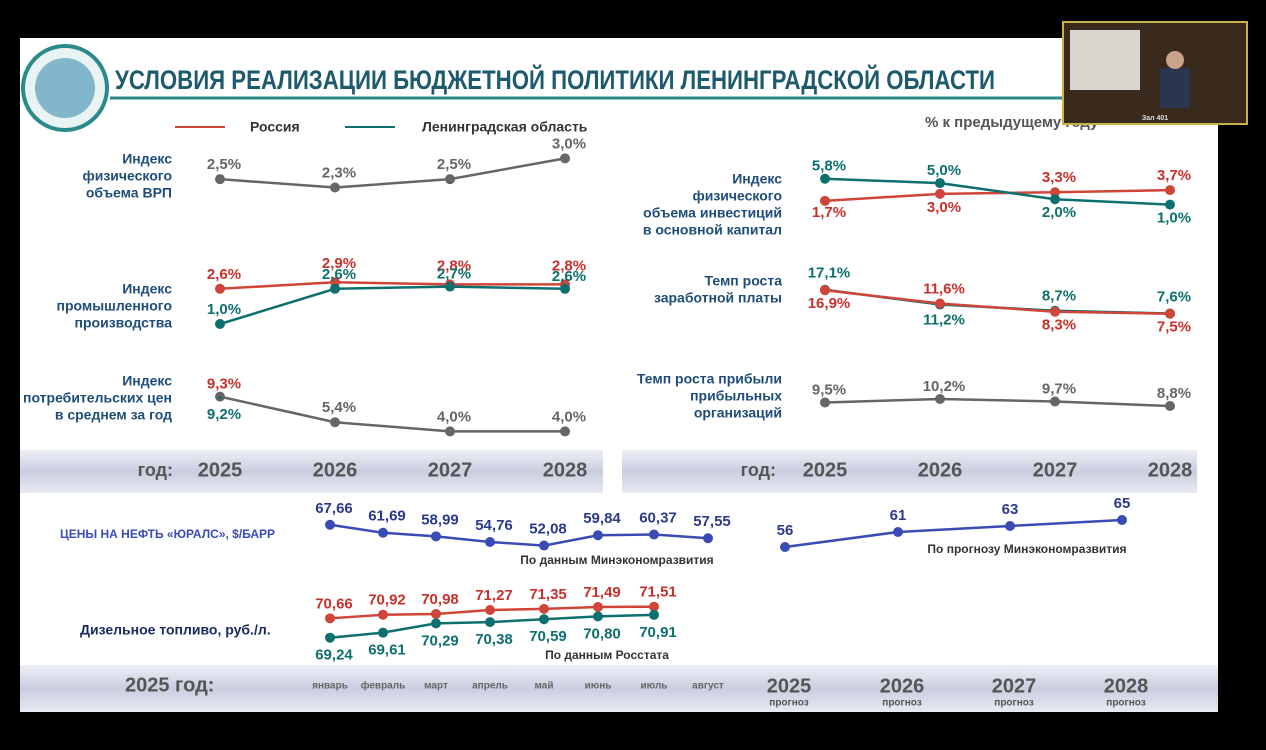 The width and height of the screenshot is (1266, 750). Describe the element at coordinates (440, 599) in the screenshot. I see `value-label: 70,98` at that location.